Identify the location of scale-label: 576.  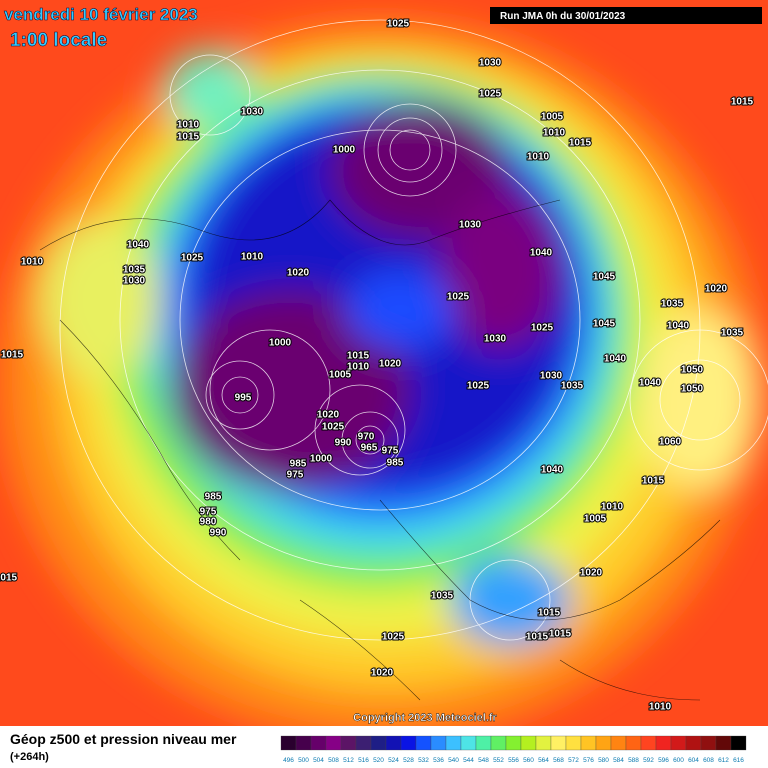
(588, 760).